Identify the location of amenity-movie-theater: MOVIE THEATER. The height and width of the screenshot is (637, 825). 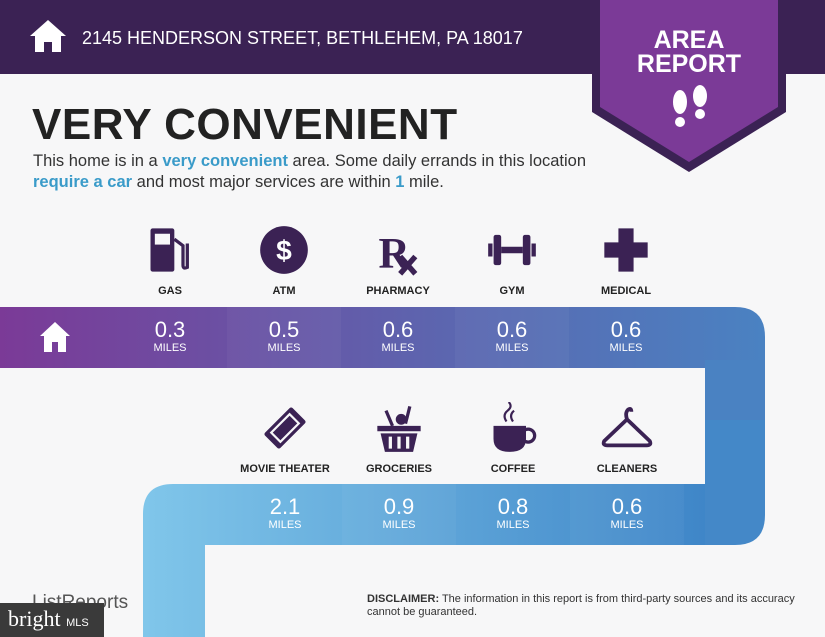
(285, 438).